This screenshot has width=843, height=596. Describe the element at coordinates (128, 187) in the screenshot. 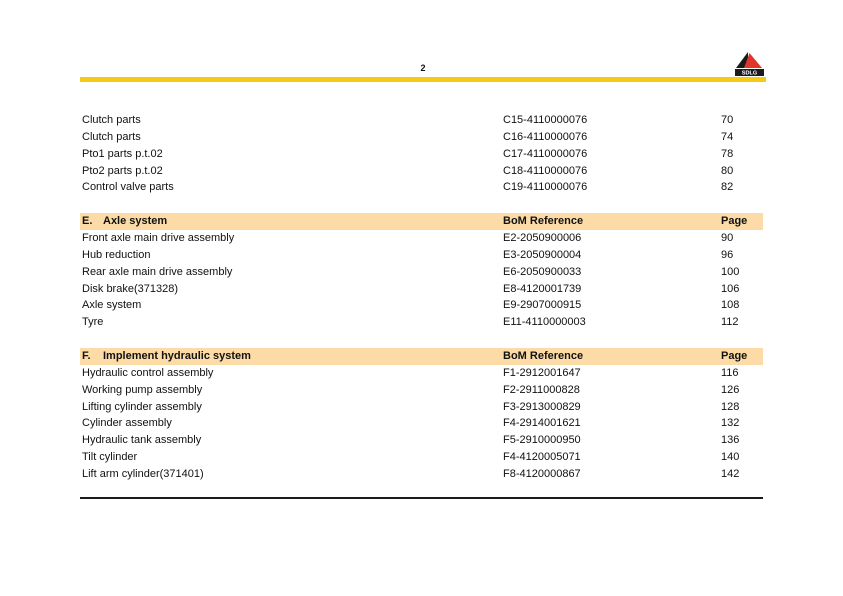

I see `part-name: Control valve parts` at that location.